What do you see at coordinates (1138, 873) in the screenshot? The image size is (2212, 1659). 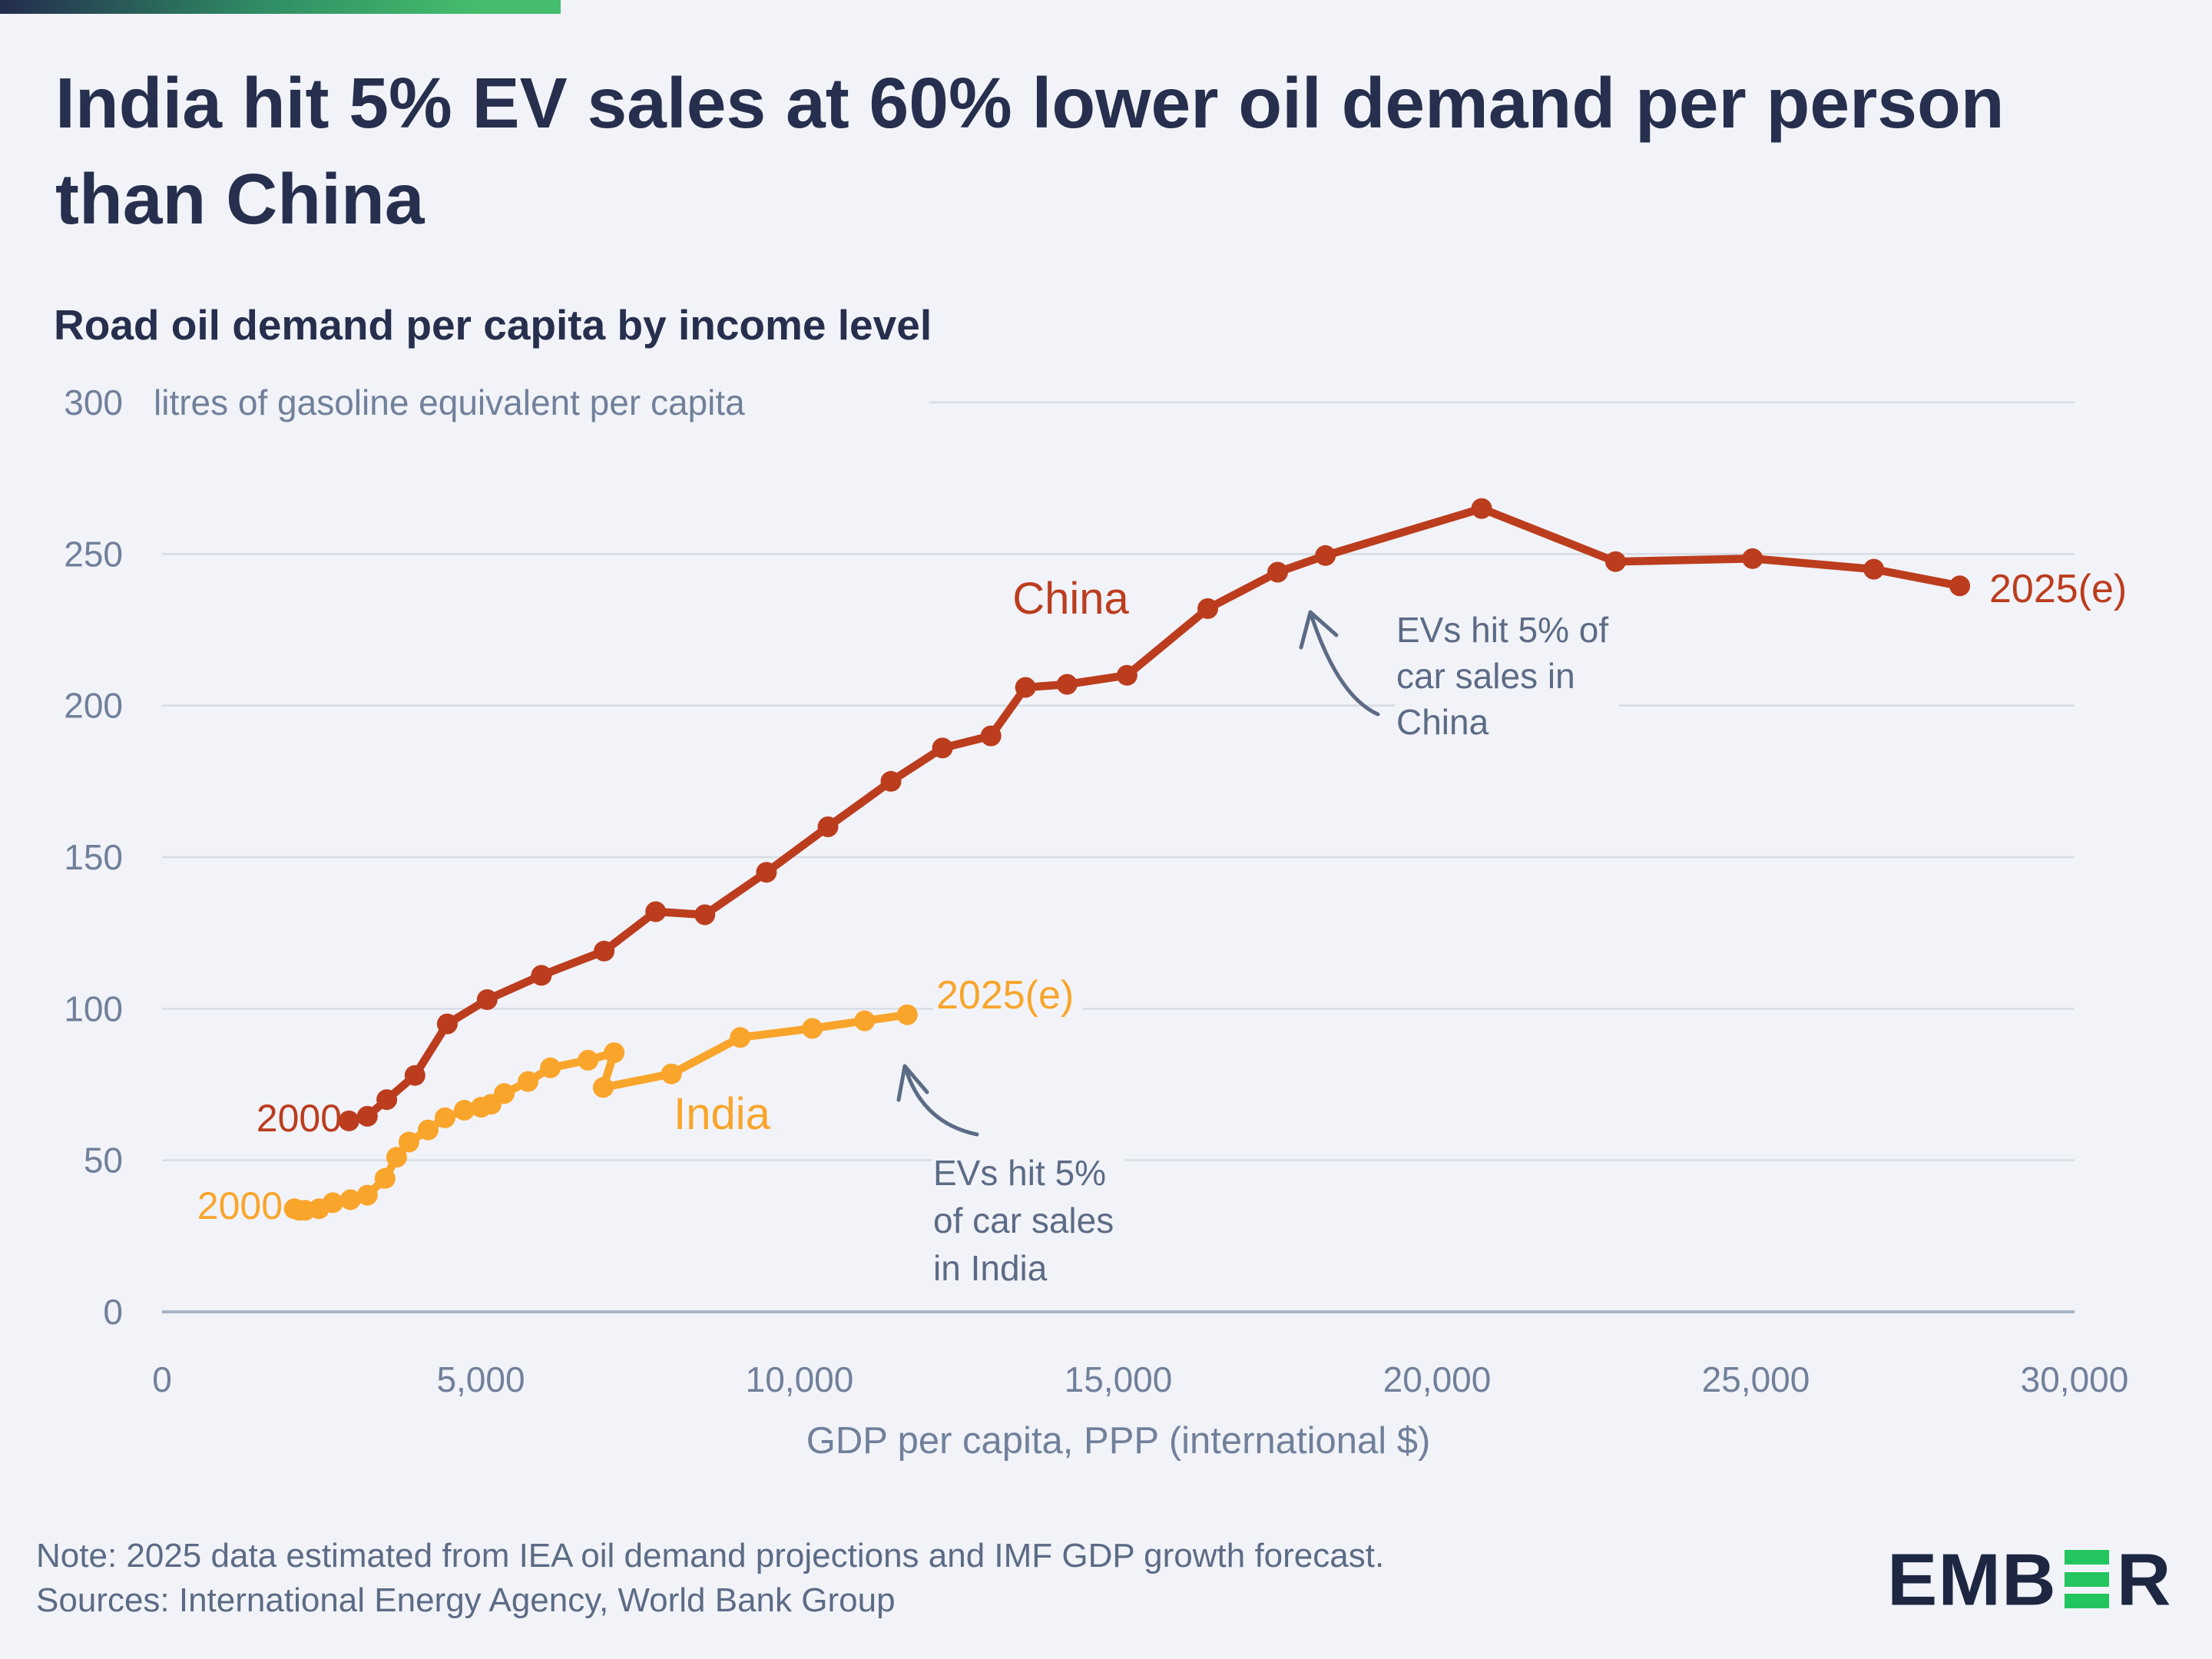 I see `arrow-layer` at bounding box center [1138, 873].